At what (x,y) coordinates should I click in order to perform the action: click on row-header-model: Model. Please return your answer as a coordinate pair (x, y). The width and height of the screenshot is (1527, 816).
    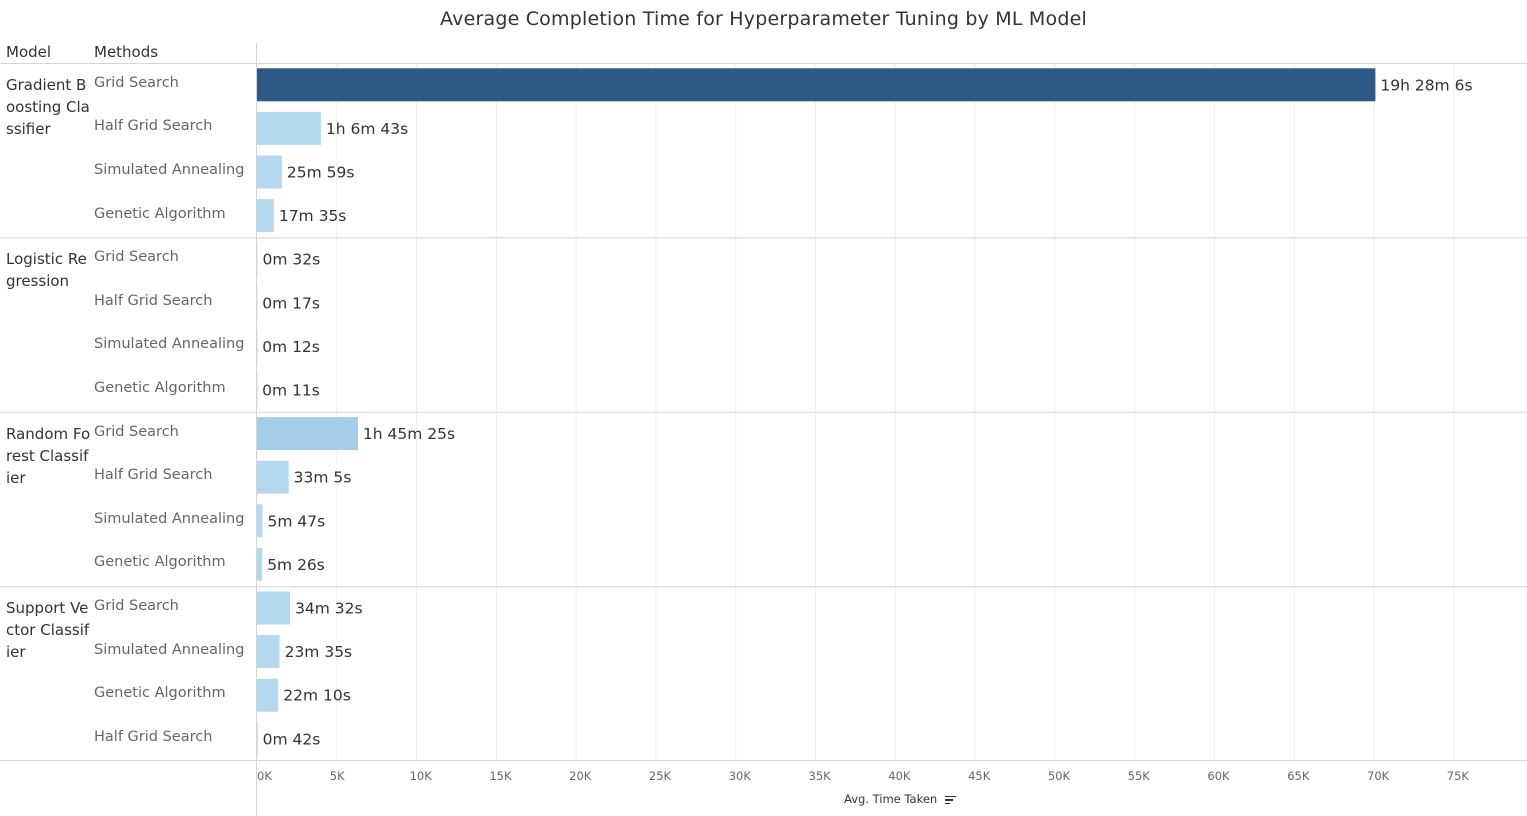
    Looking at the image, I should click on (29, 52).